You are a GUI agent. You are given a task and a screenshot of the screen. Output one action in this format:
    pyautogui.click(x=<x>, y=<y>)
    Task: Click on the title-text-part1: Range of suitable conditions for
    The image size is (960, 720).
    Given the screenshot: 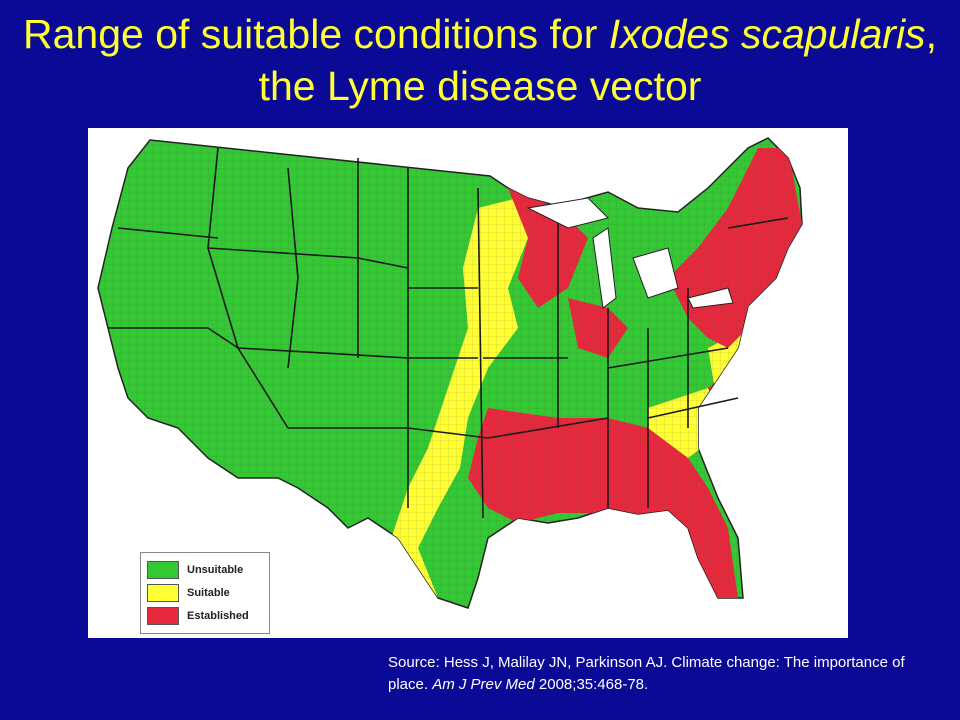 What is the action you would take?
    pyautogui.click(x=316, y=34)
    